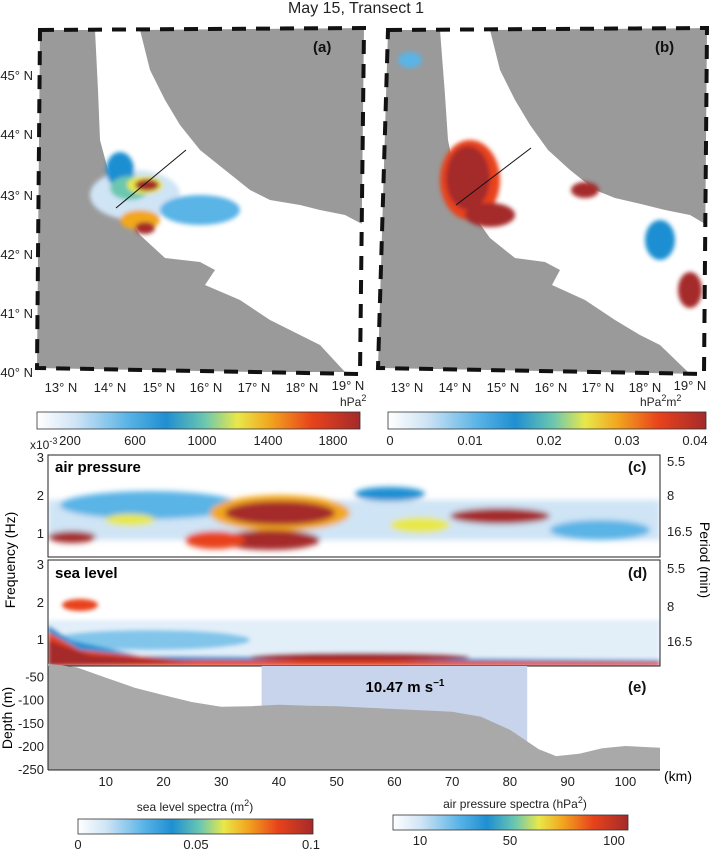 The image size is (712, 850). What do you see at coordinates (405, 687) in the screenshot?
I see `speed-label: 10.47 m s−1` at bounding box center [405, 687].